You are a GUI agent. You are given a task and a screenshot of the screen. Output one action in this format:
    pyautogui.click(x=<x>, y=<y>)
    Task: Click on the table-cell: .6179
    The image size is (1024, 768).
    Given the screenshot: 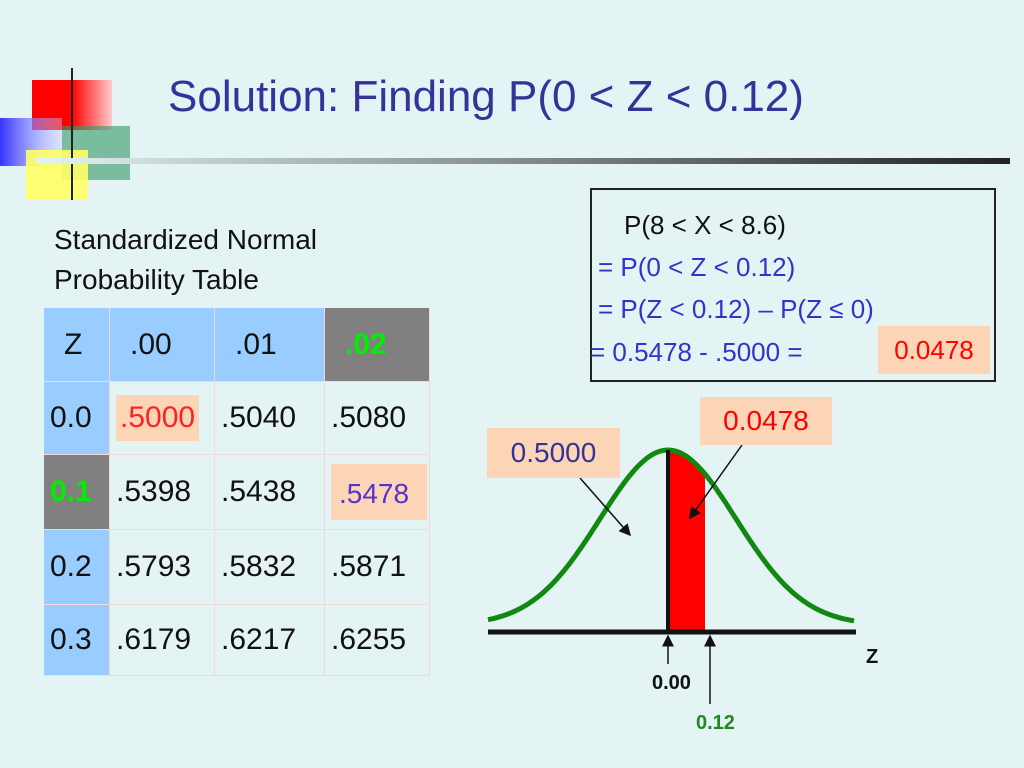 What is the action you would take?
    pyautogui.click(x=162, y=640)
    